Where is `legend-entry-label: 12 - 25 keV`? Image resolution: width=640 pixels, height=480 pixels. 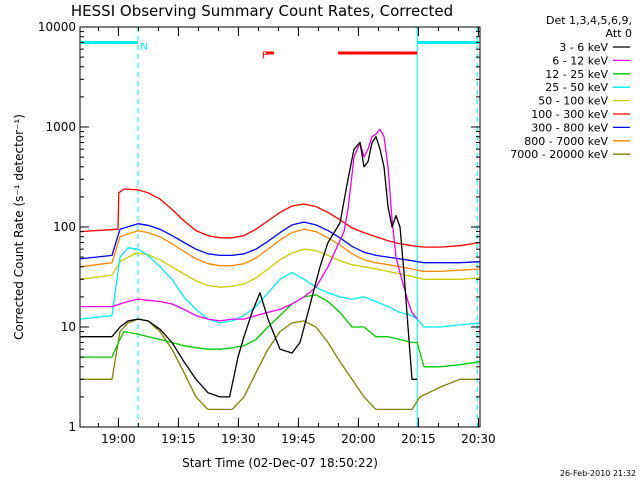 legend-entry-label: 12 - 25 keV is located at coordinates (576, 74).